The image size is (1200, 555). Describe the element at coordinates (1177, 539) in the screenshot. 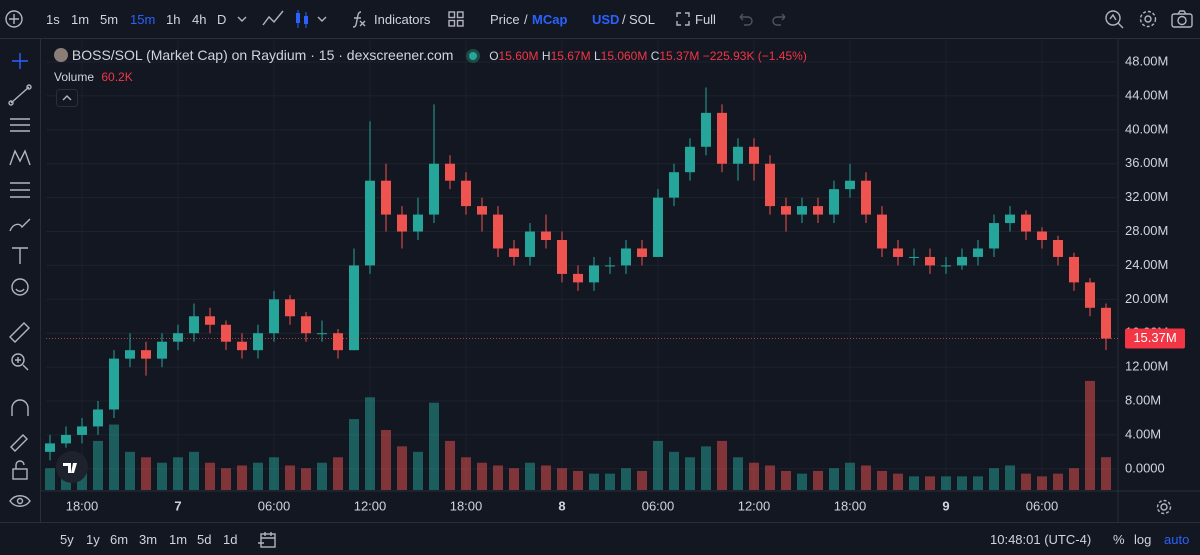

I see `auto-toggle: auto` at that location.